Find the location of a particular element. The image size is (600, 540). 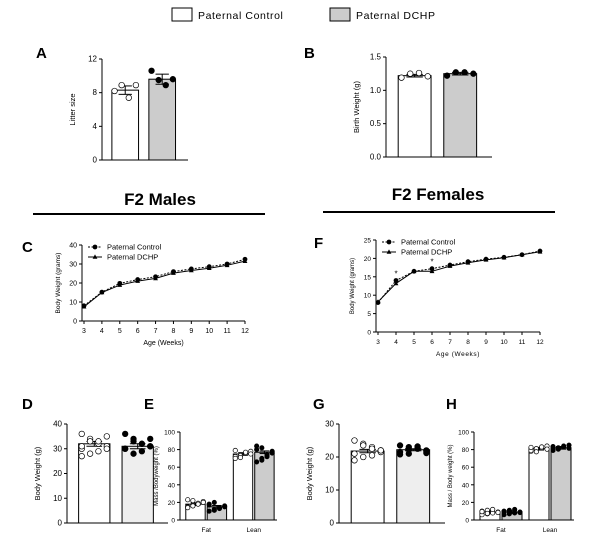

y-axis-label: Mass /Bodyweight (%) is located at coordinates (157, 476).